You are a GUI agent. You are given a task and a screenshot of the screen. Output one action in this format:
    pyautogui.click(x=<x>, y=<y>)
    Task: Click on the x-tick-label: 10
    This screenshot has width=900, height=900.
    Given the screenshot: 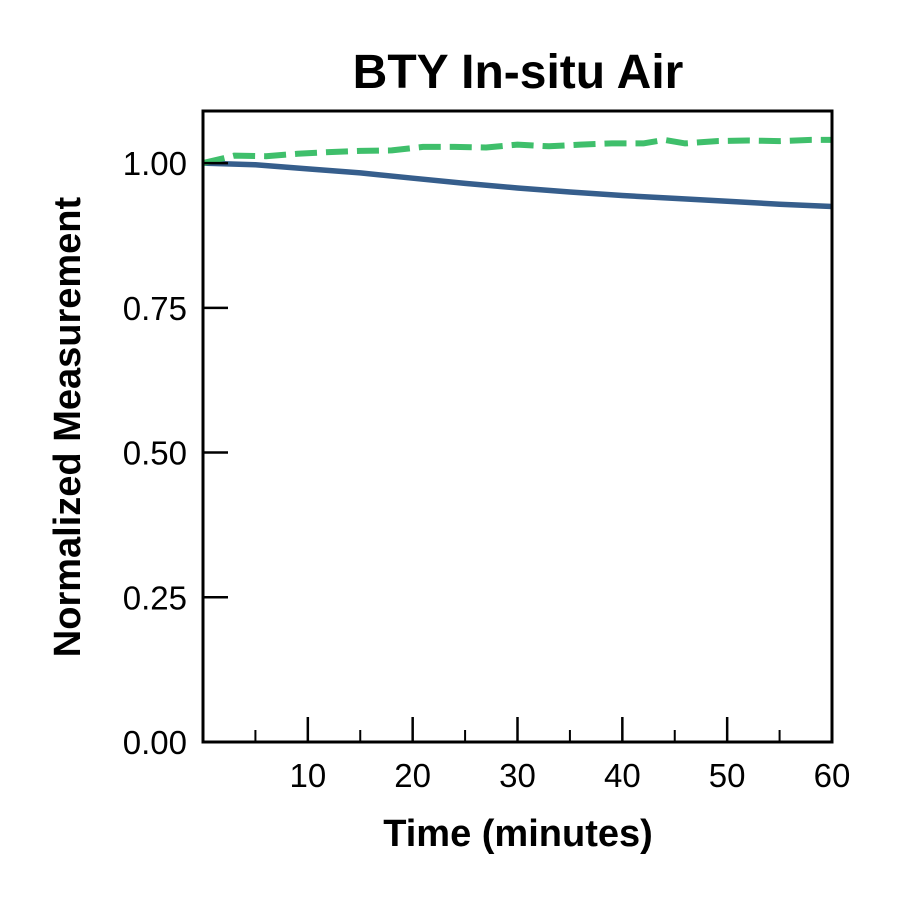 What is the action you would take?
    pyautogui.click(x=307, y=775)
    